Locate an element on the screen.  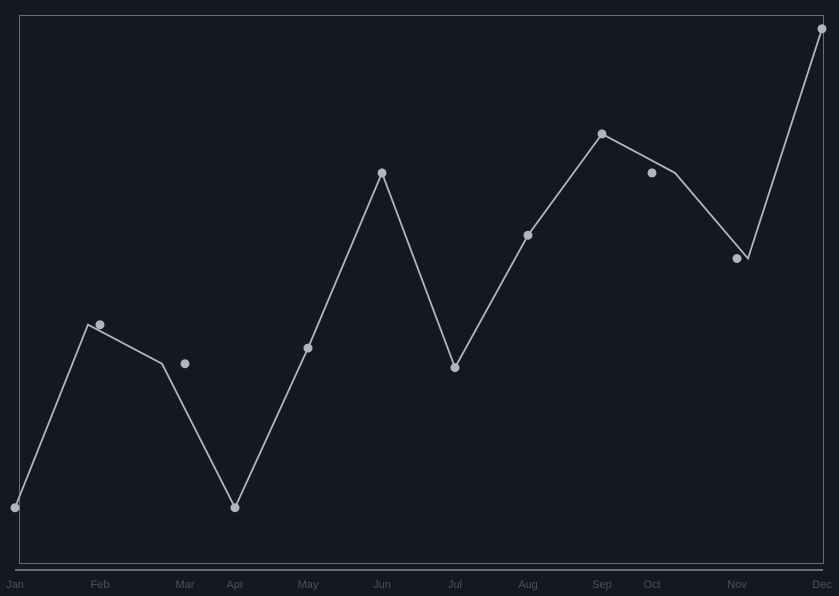
x-tick-label-apr: Apr is located at coordinates (234, 585).